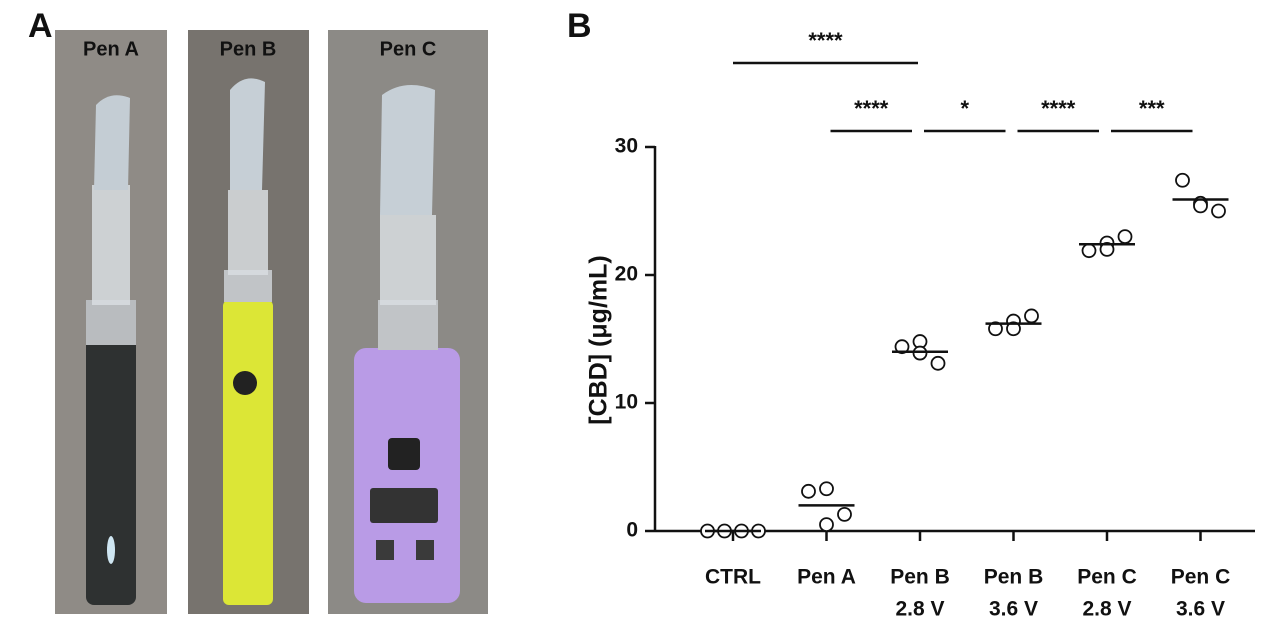 This screenshot has height=629, width=1280. I want to click on y-tick-label: 10, so click(626, 402).